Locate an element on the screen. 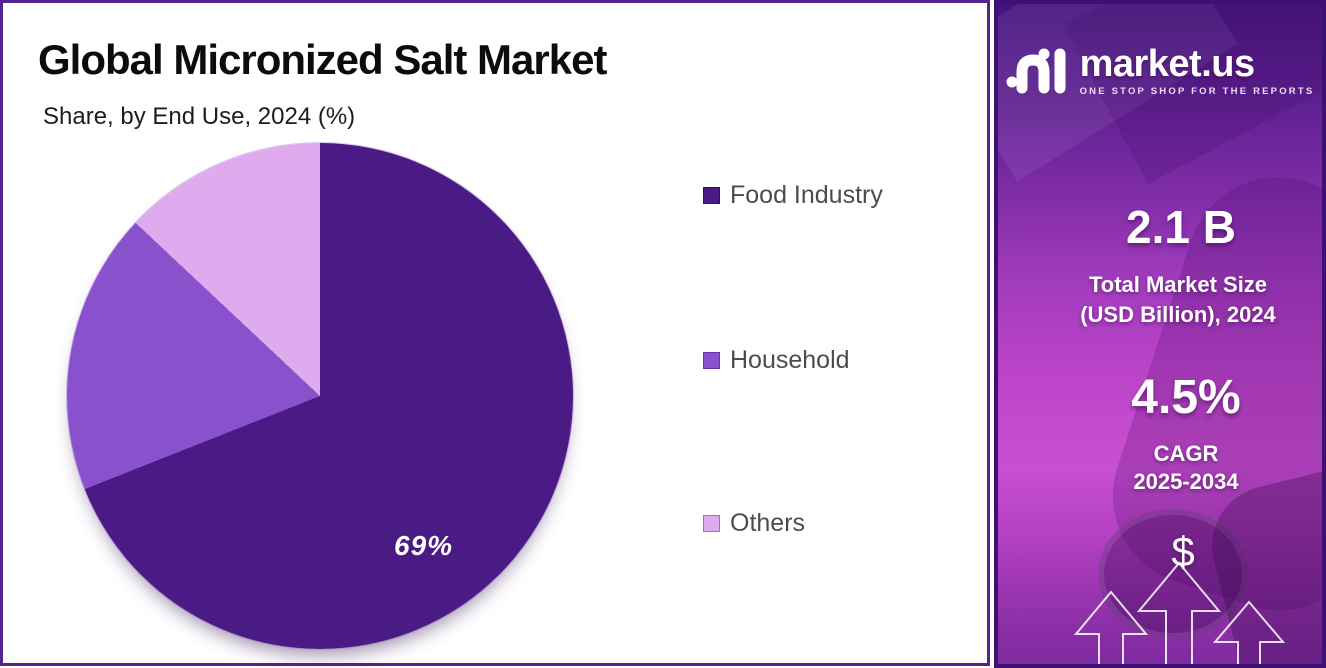 The image size is (1326, 668). cagr-label: CAGR 2025-2034 is located at coordinates (1160, 468).